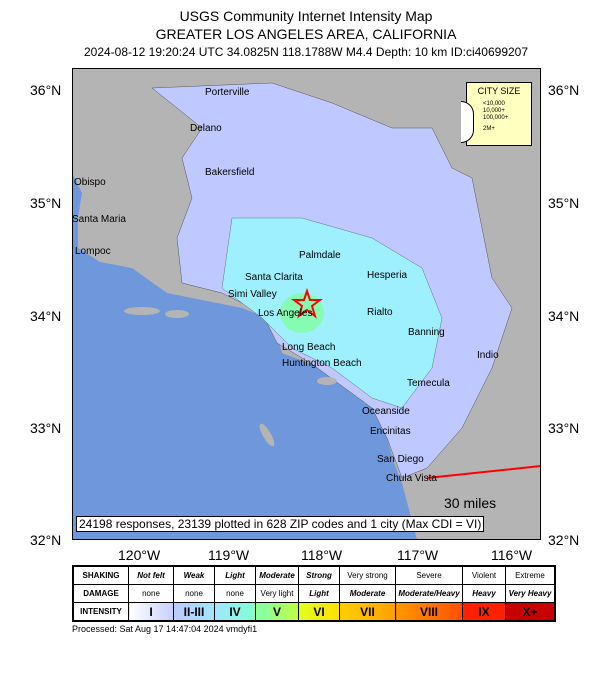 Image resolution: width=612 pixels, height=684 pixels. What do you see at coordinates (306, 34) in the screenshot?
I see `region-title: GREATER LOS ANGELES AREA, CALIFORNIA` at bounding box center [306, 34].